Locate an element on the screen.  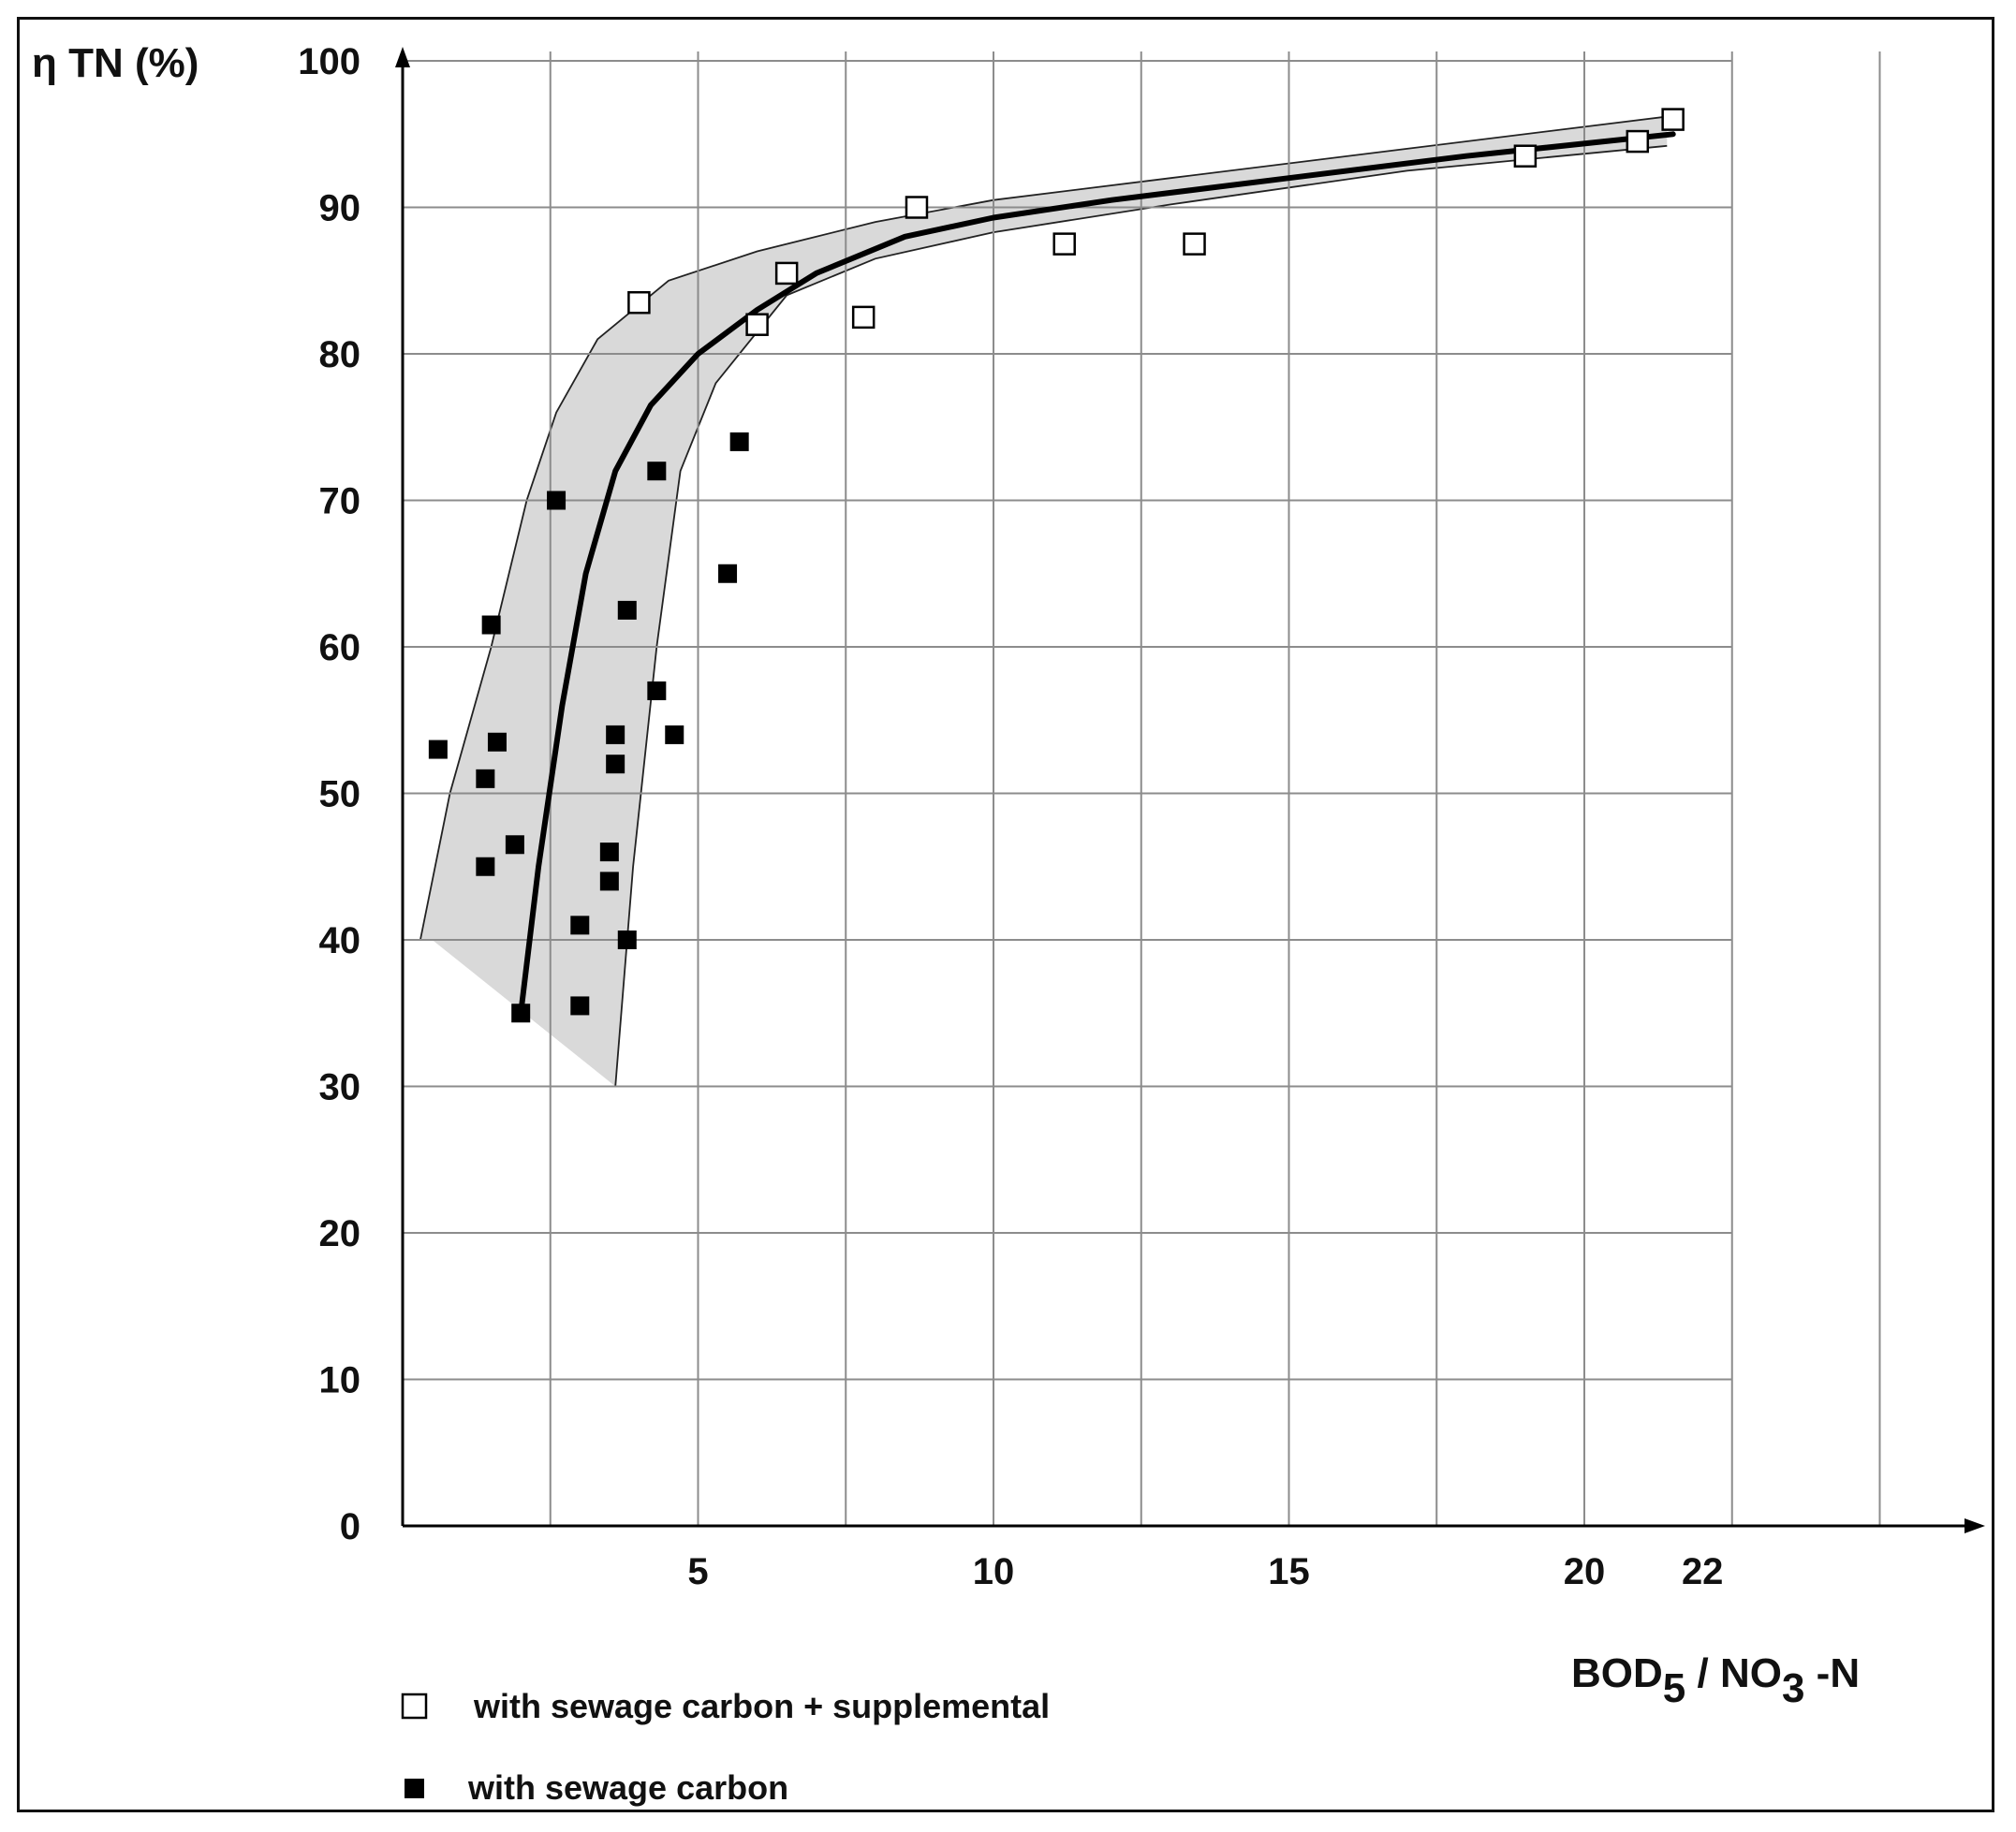
y-tick-label: 30 is located at coordinates (340, 1087).